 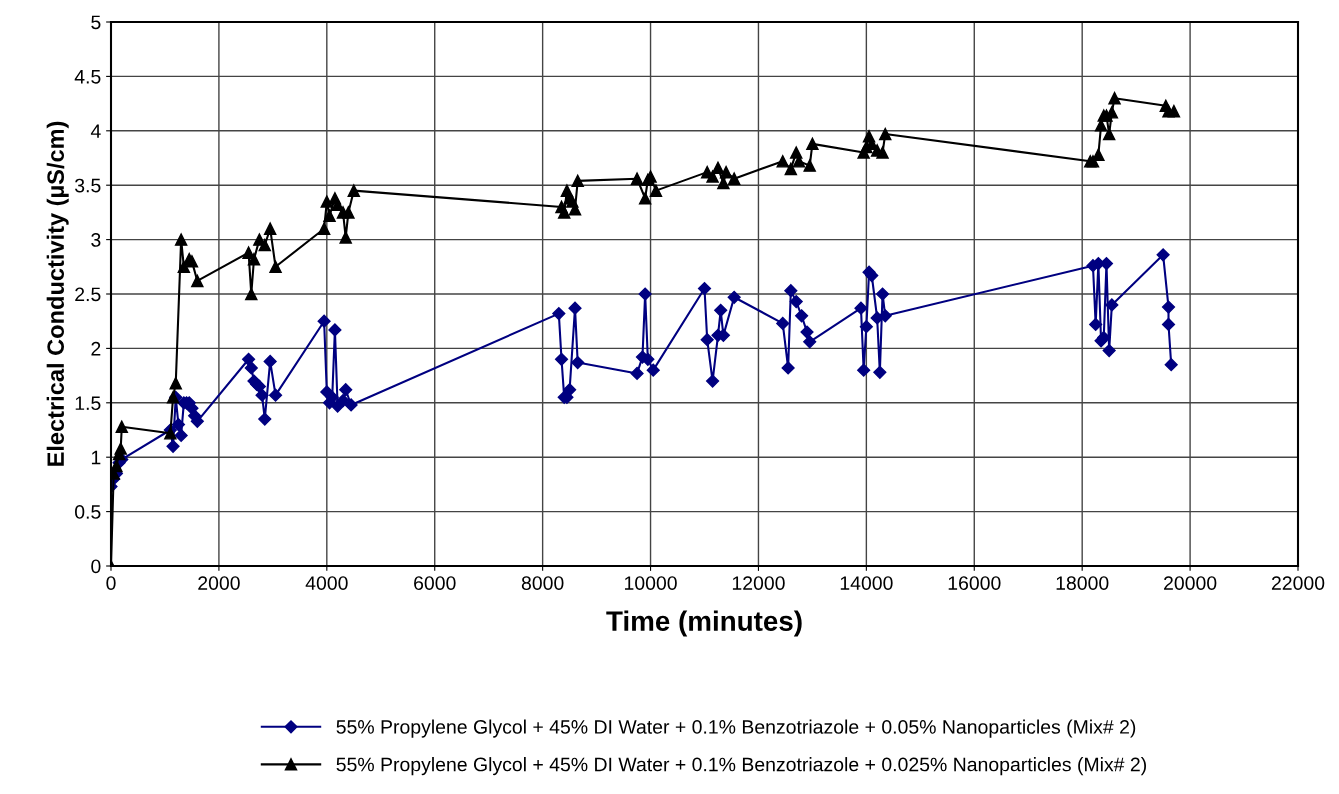 I want to click on y-tick-label: 4.5, so click(x=87, y=77).